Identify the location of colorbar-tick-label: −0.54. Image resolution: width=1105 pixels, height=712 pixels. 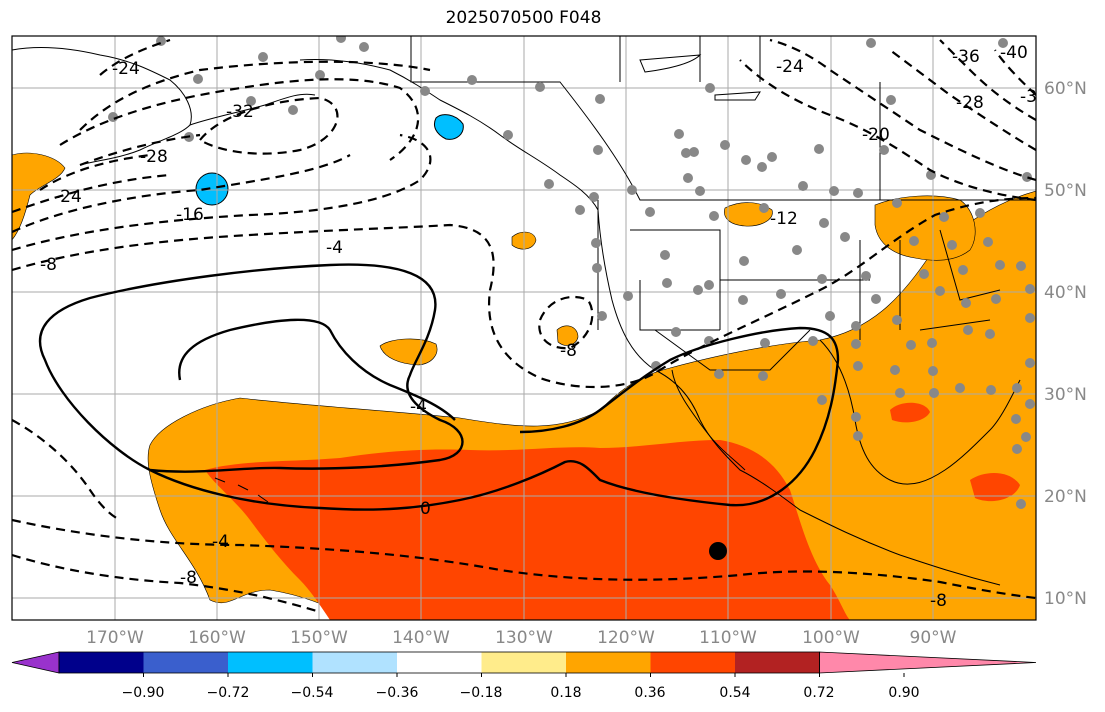
(312, 693).